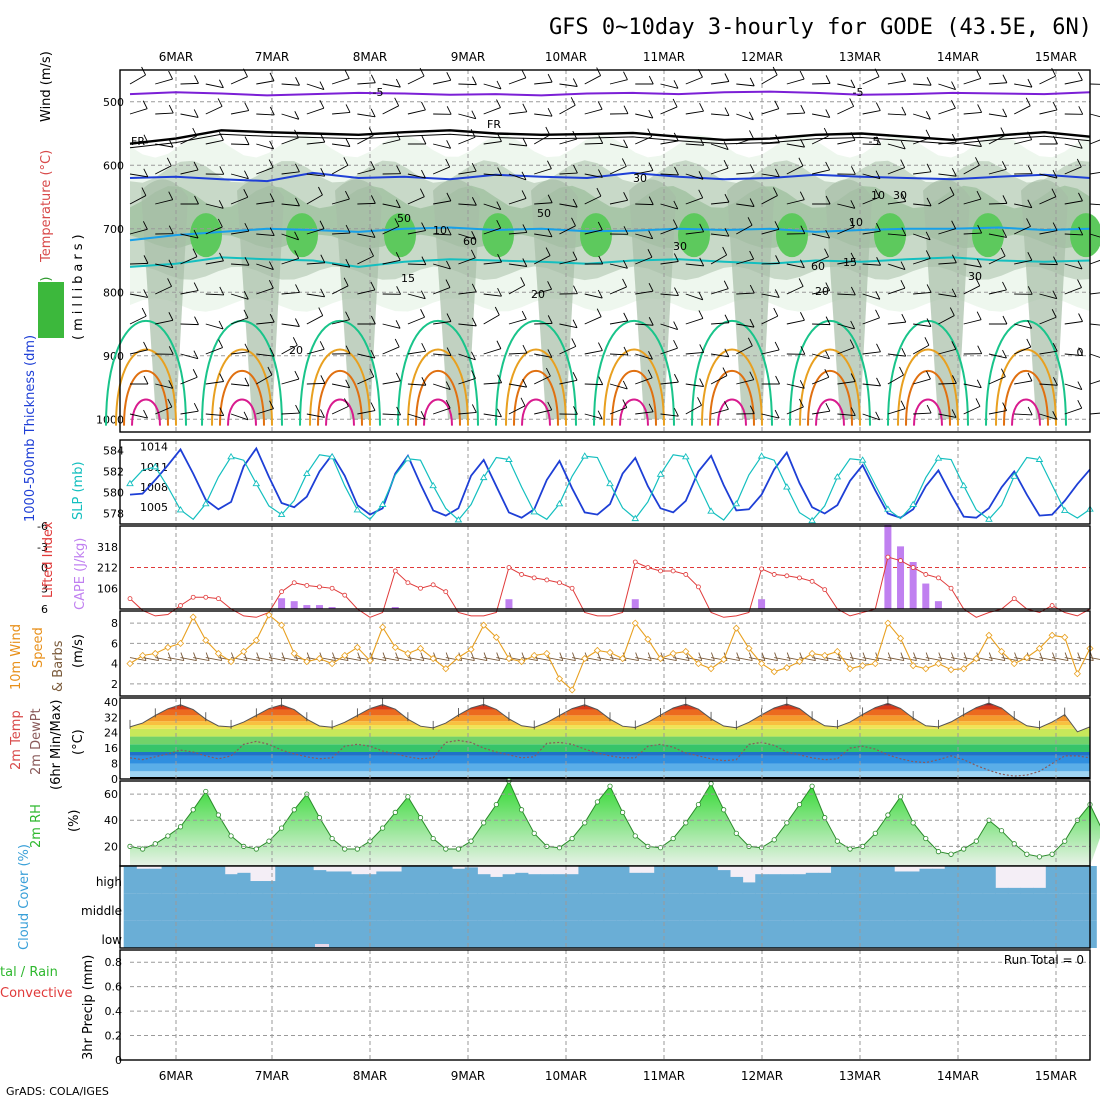 This screenshot has width=1100, height=1100. Describe the element at coordinates (114, 623) in the screenshot. I see `wind-tick: 8` at that location.